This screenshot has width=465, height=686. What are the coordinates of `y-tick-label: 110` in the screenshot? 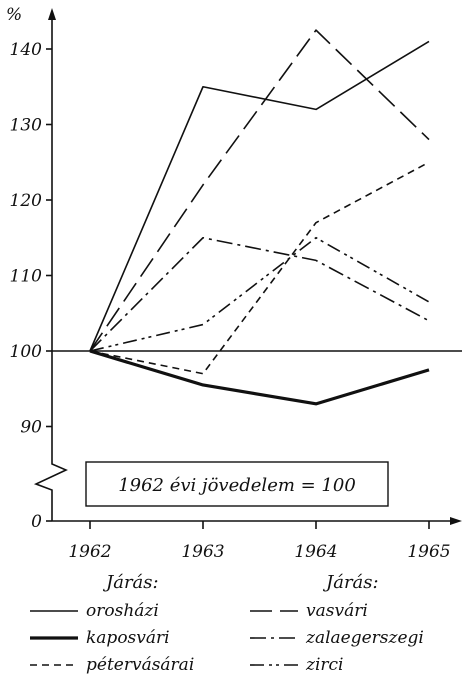 It's located at (26, 277).